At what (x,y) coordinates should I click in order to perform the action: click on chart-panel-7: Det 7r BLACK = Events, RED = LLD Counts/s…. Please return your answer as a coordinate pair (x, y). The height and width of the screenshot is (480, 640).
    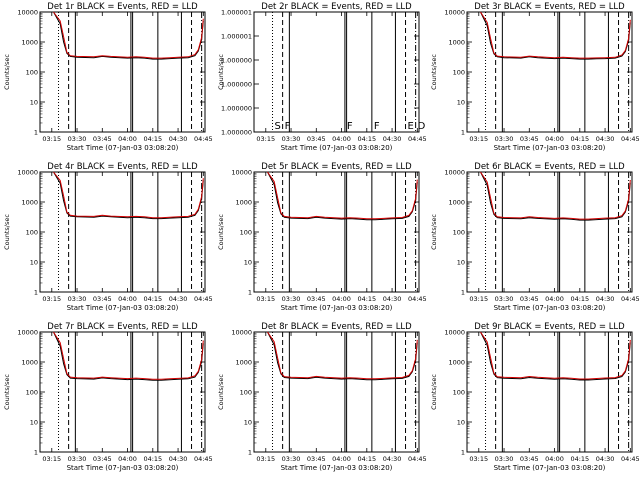
    Looking at the image, I should click on (108, 397).